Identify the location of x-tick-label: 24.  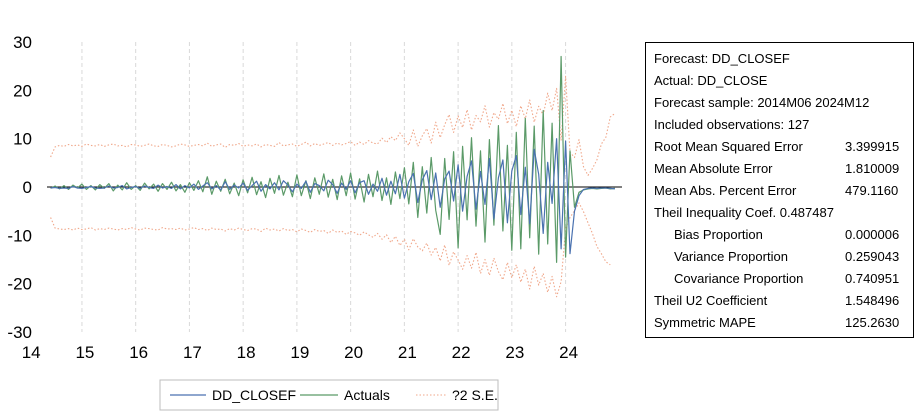
(568, 352).